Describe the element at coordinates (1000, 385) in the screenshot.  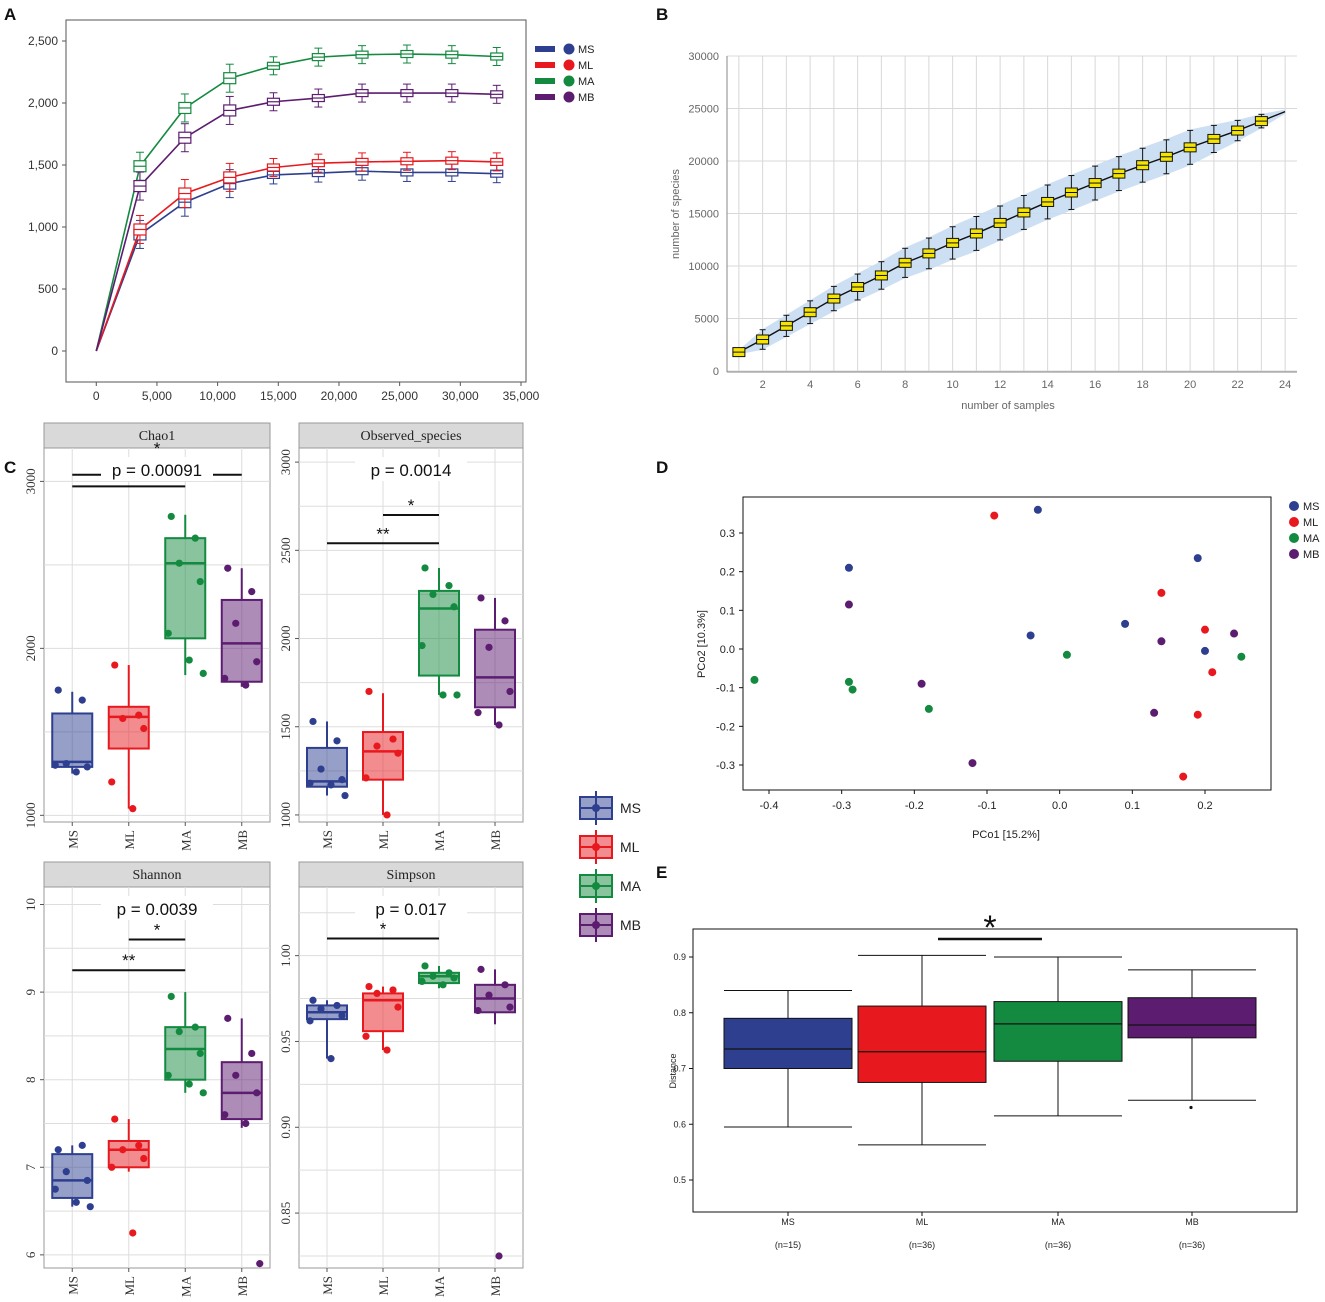
I see `x-tick-label: 12` at that location.